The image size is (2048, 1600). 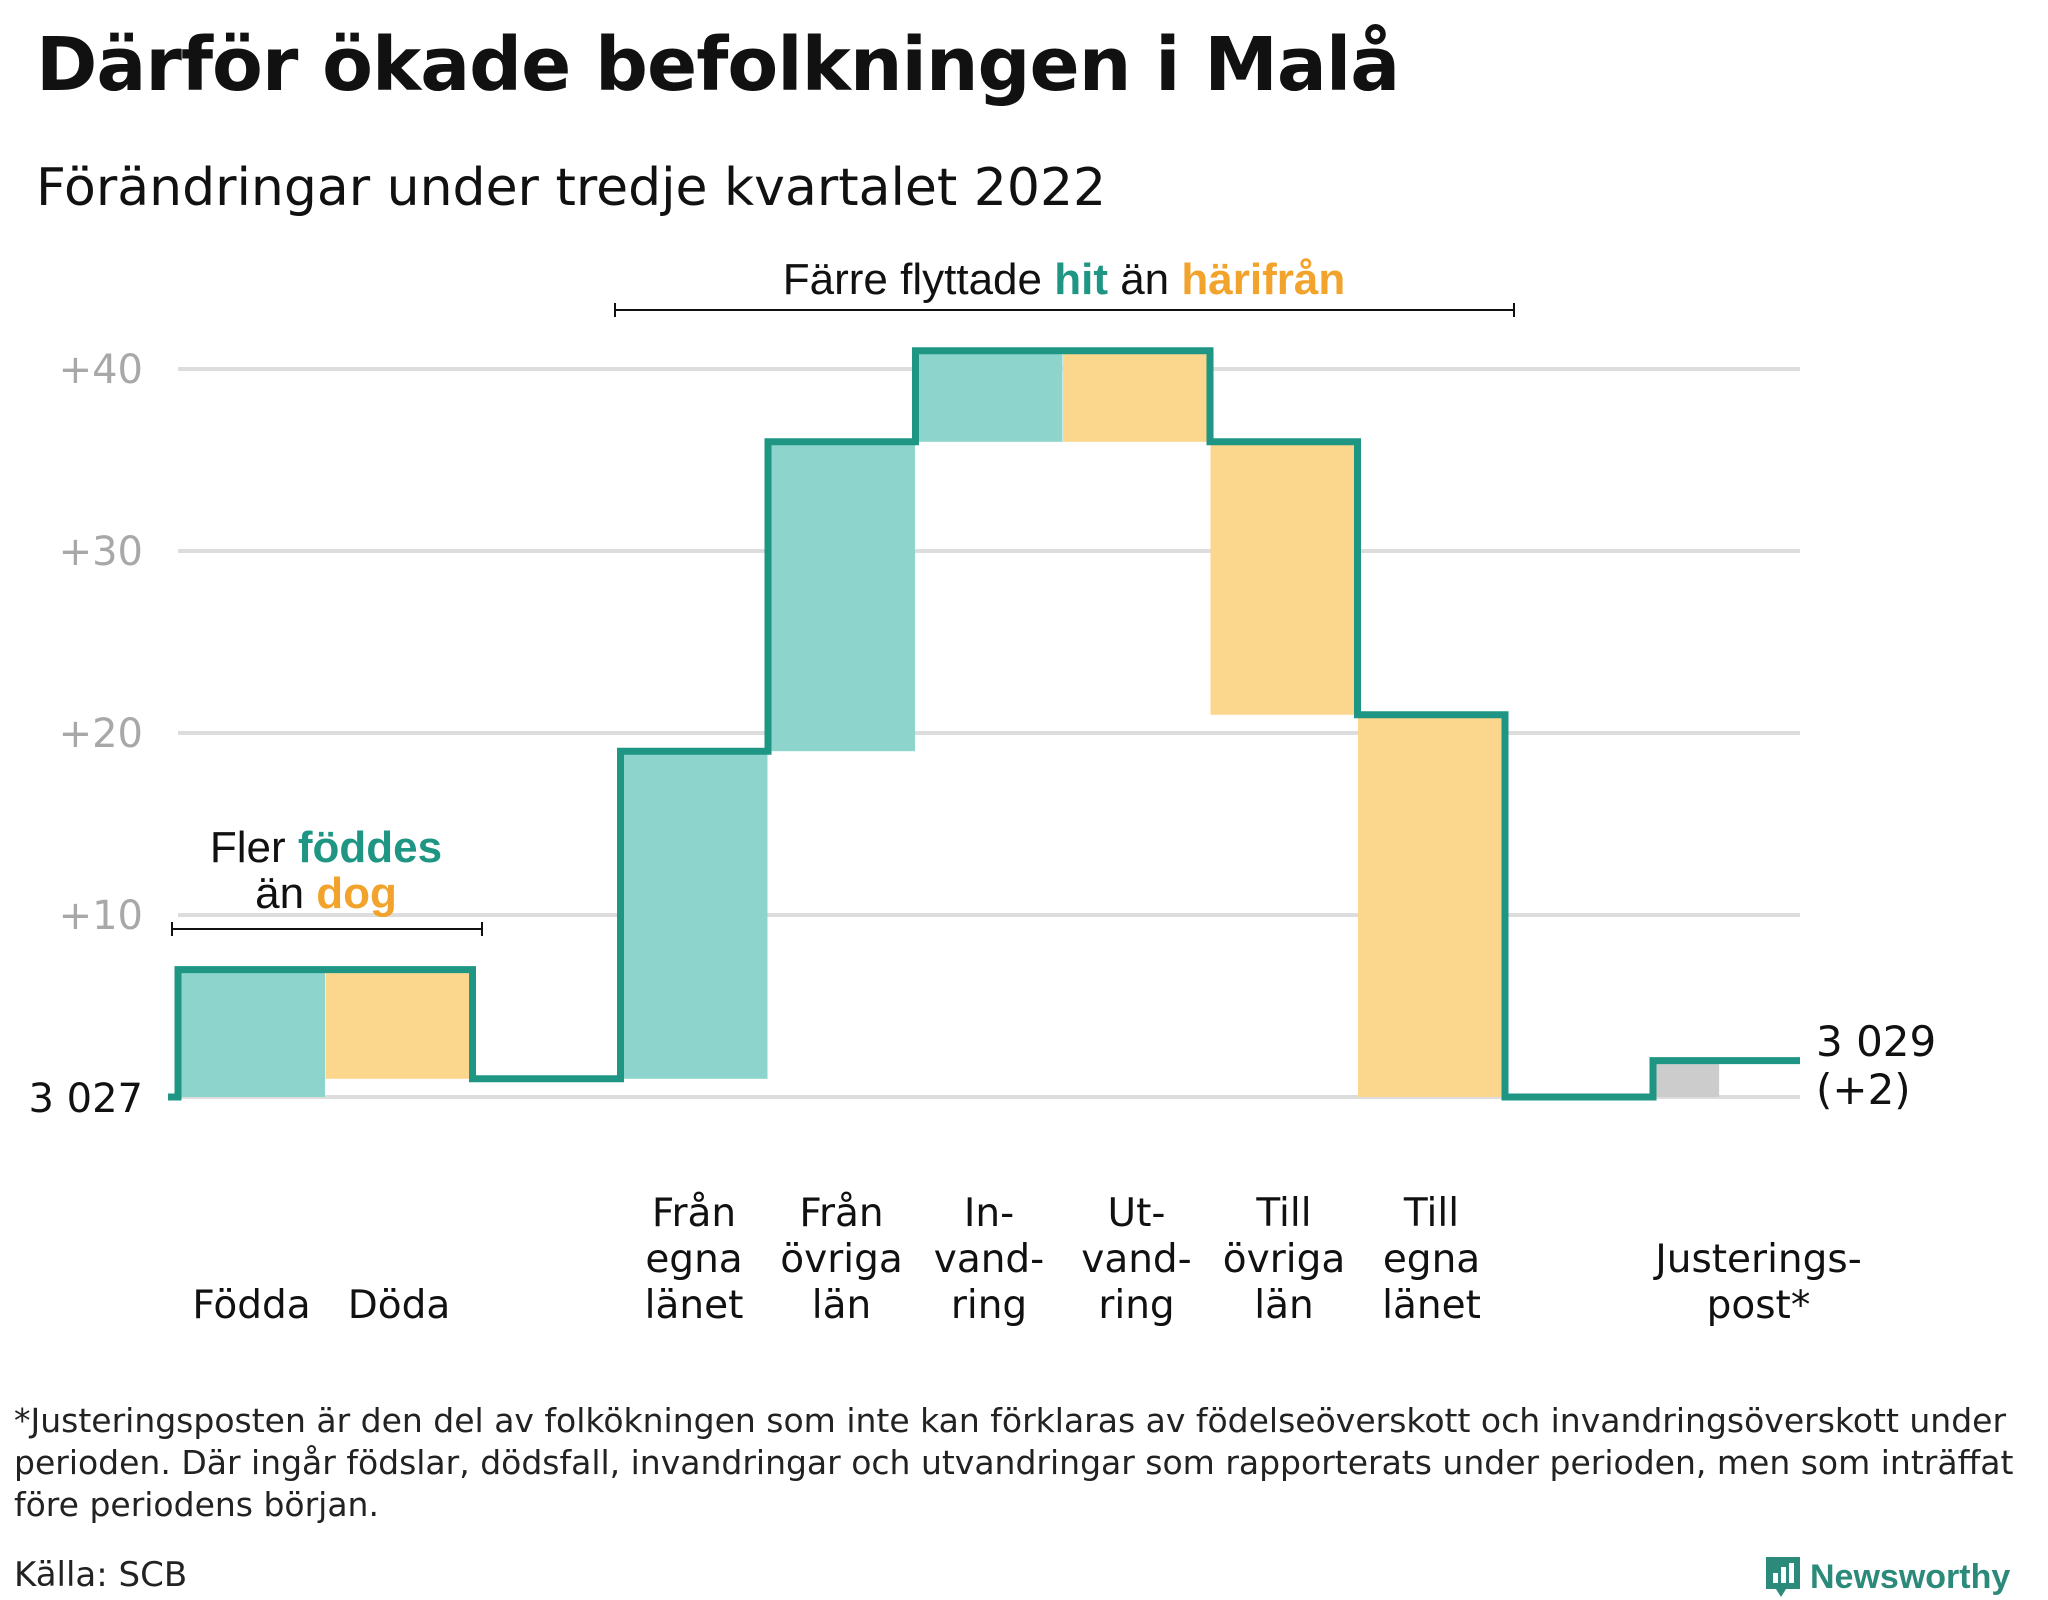 What do you see at coordinates (1064, 279) in the screenshot?
I see `moves-annotation: Färre flyttade hit än härifrån` at bounding box center [1064, 279].